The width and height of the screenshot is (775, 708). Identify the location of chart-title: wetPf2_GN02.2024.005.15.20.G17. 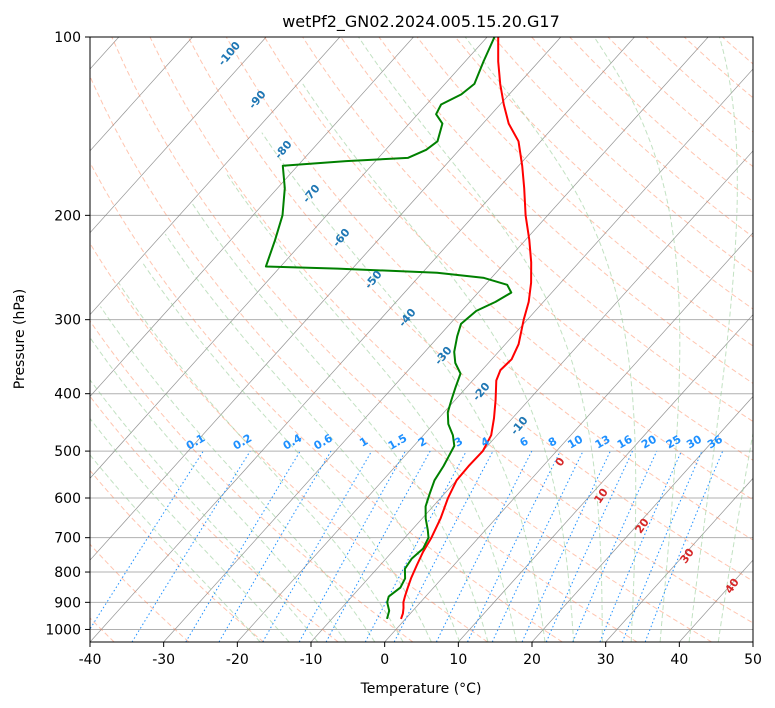
(421, 22).